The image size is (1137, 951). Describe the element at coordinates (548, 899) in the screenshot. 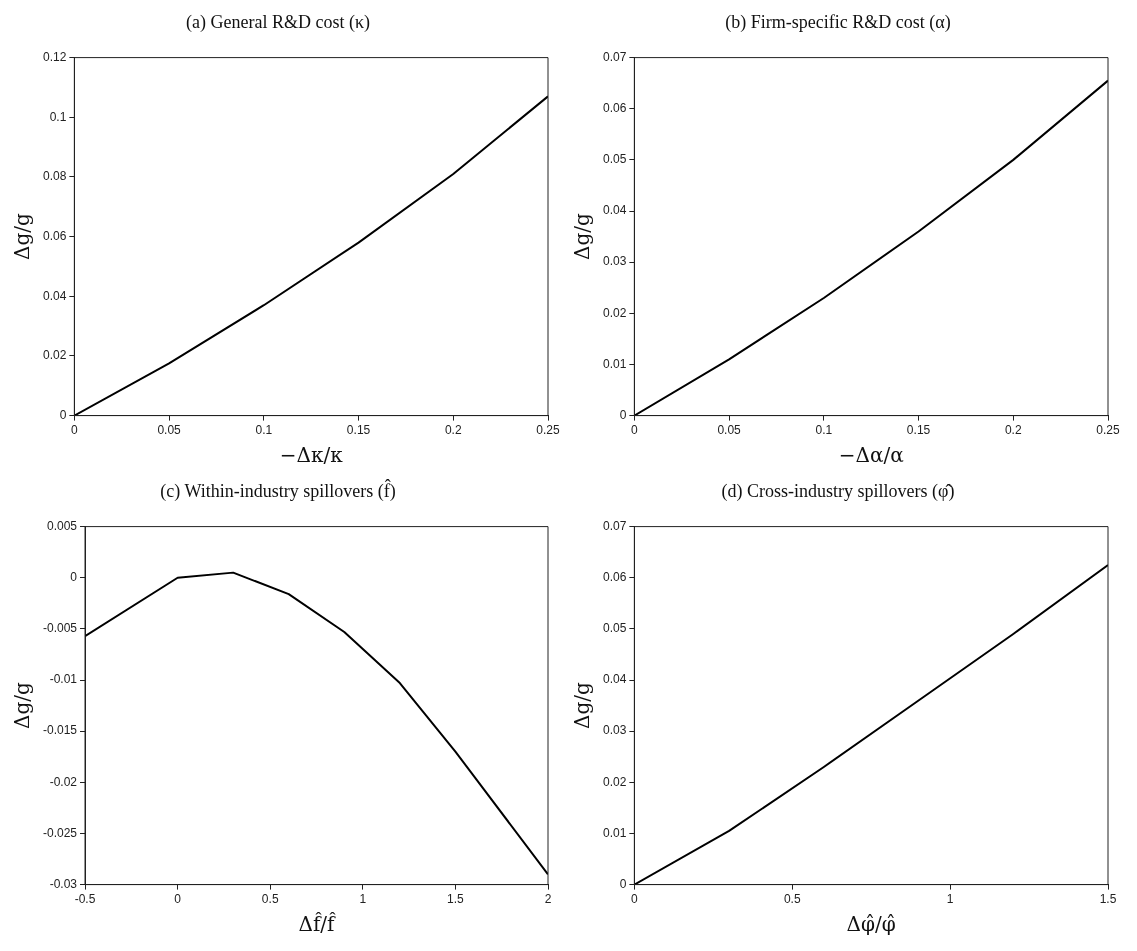

I see `x-tick-label: 2` at that location.